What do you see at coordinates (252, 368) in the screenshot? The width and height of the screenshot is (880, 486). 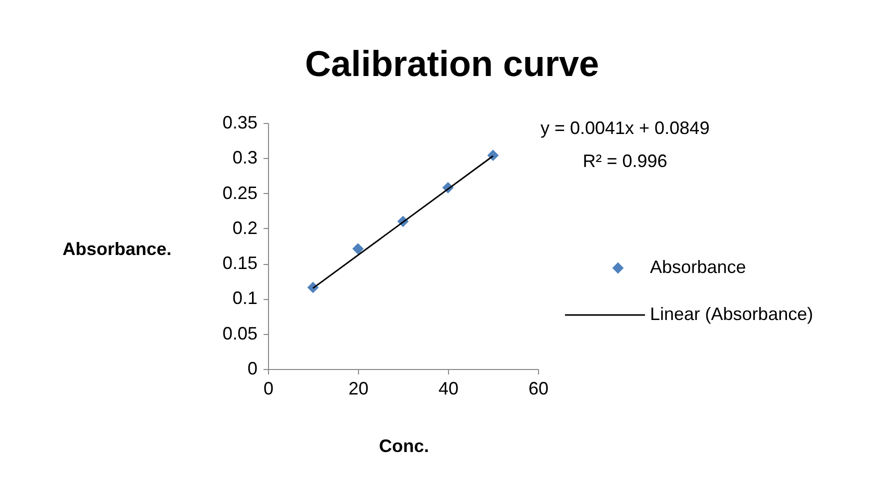 I see `y-tick-label: 0` at bounding box center [252, 368].